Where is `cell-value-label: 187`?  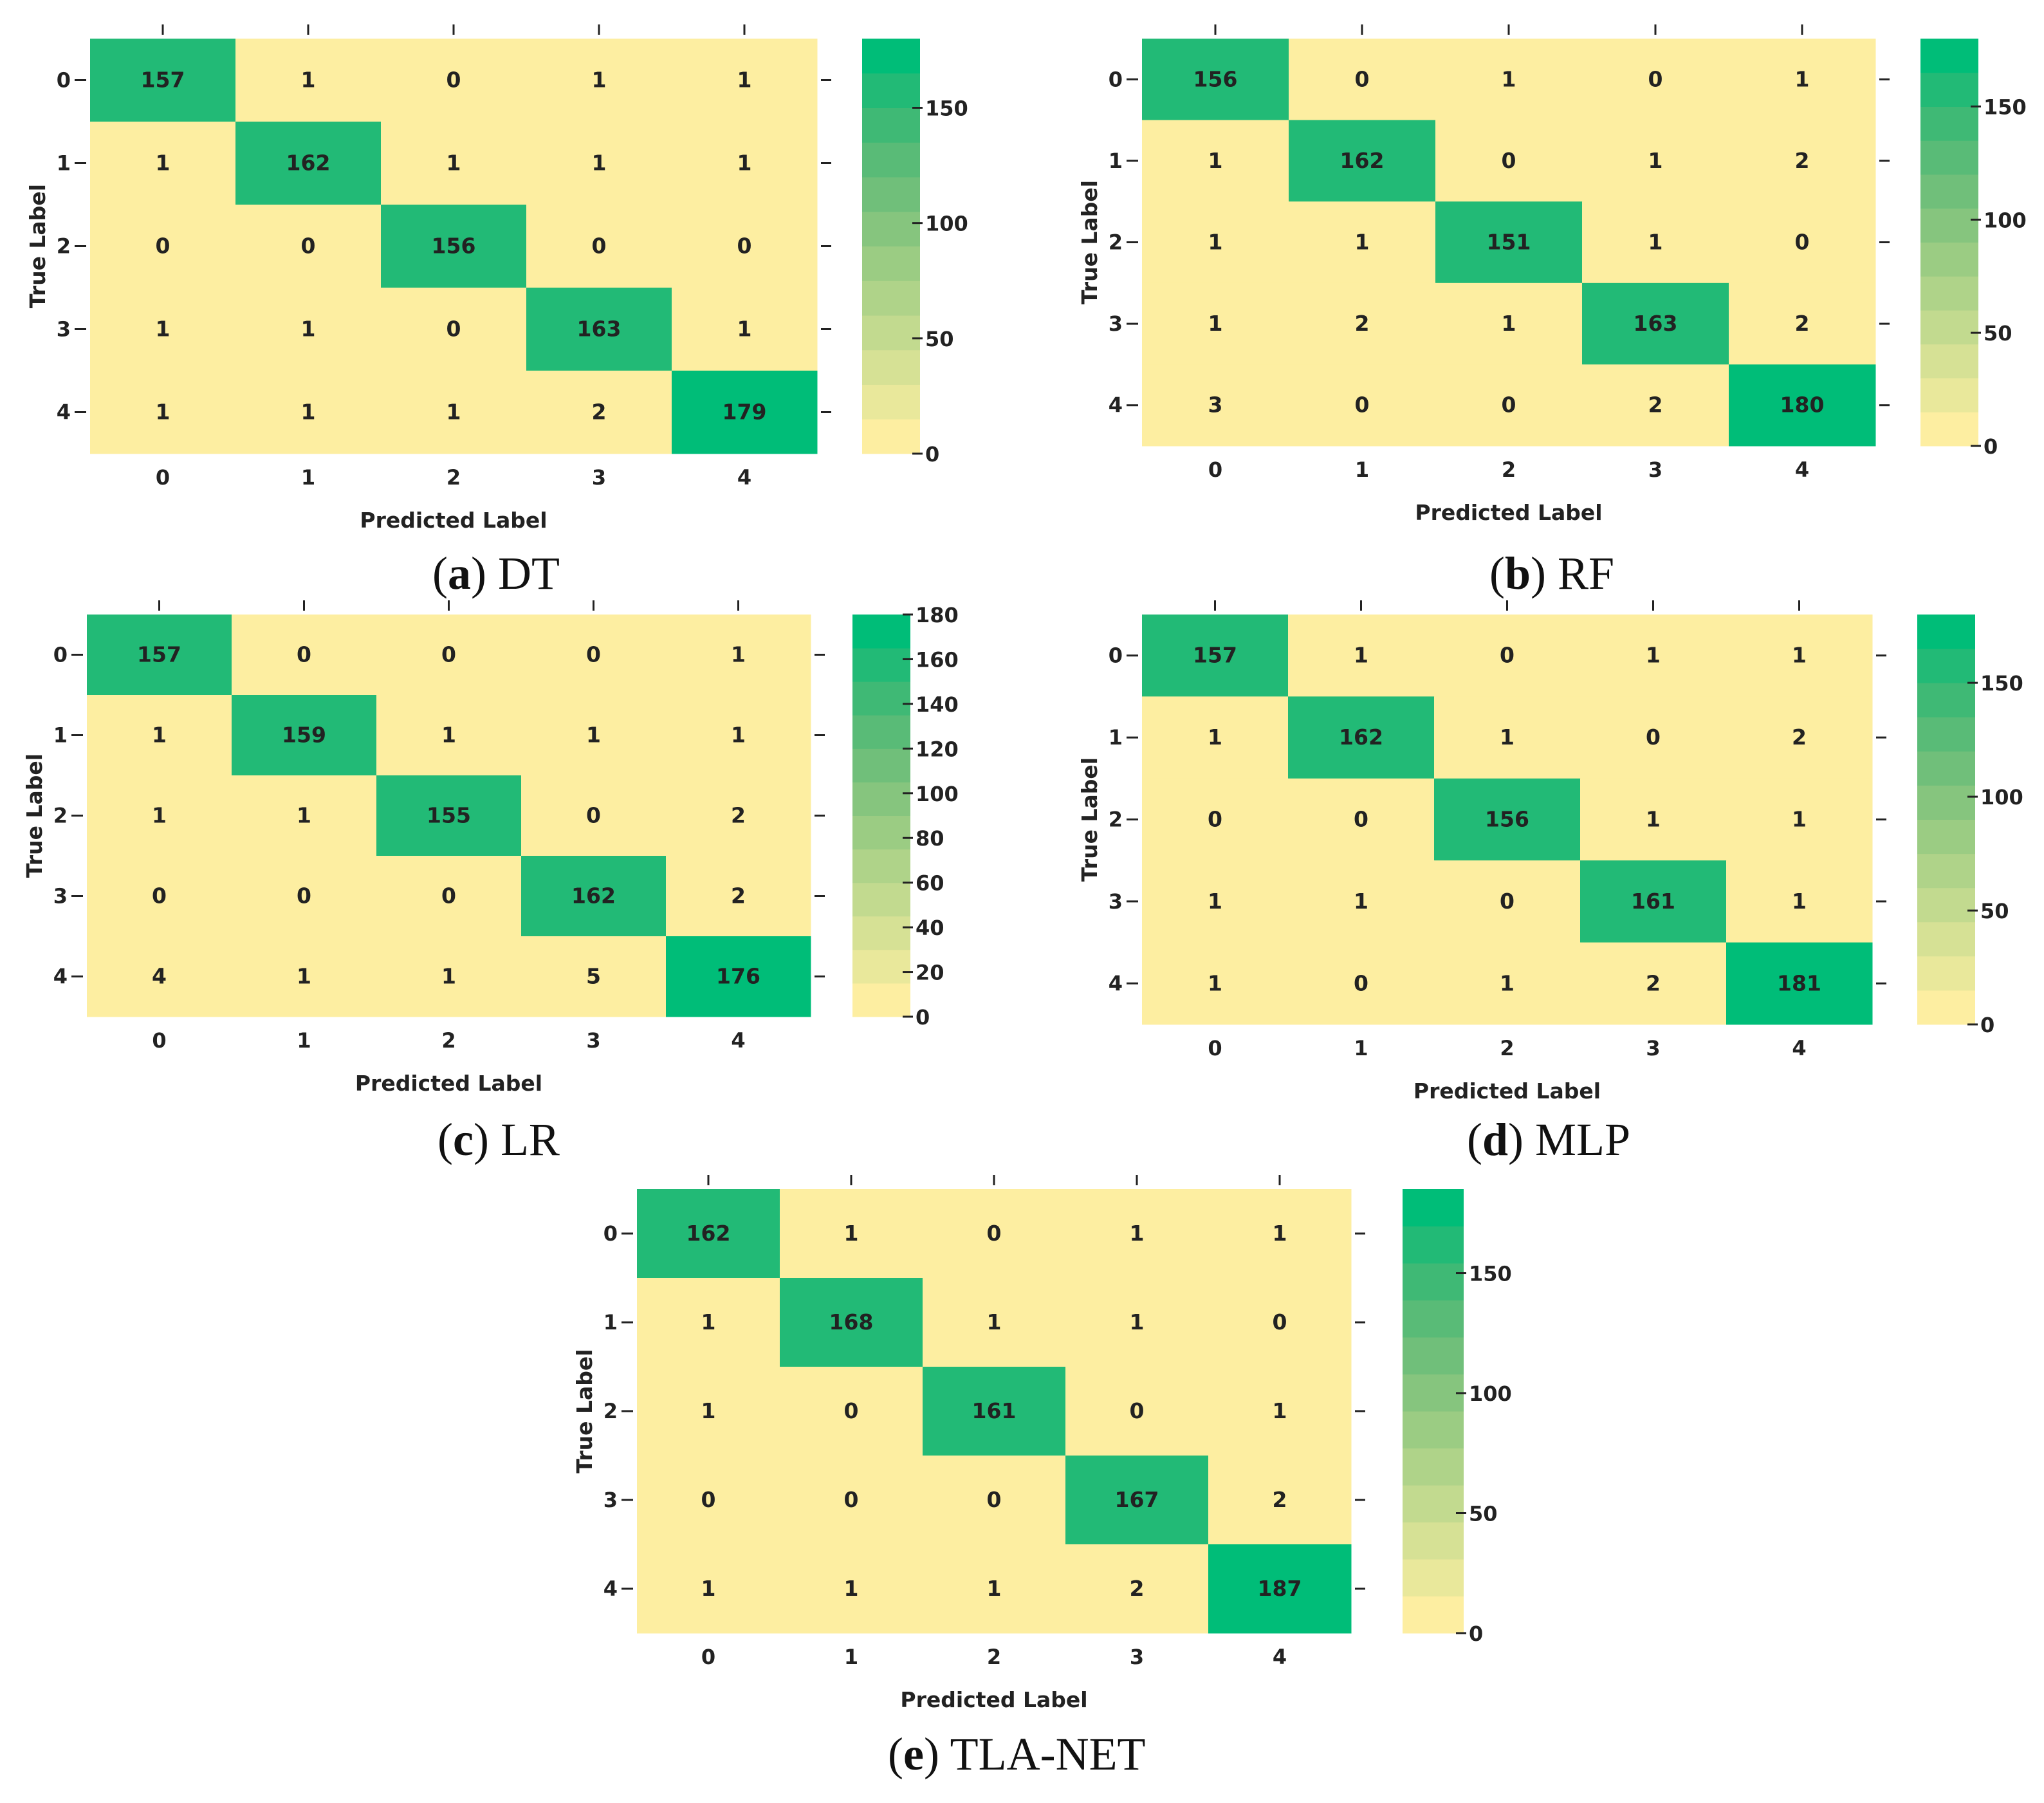
cell-value-label: 187 is located at coordinates (1280, 1588).